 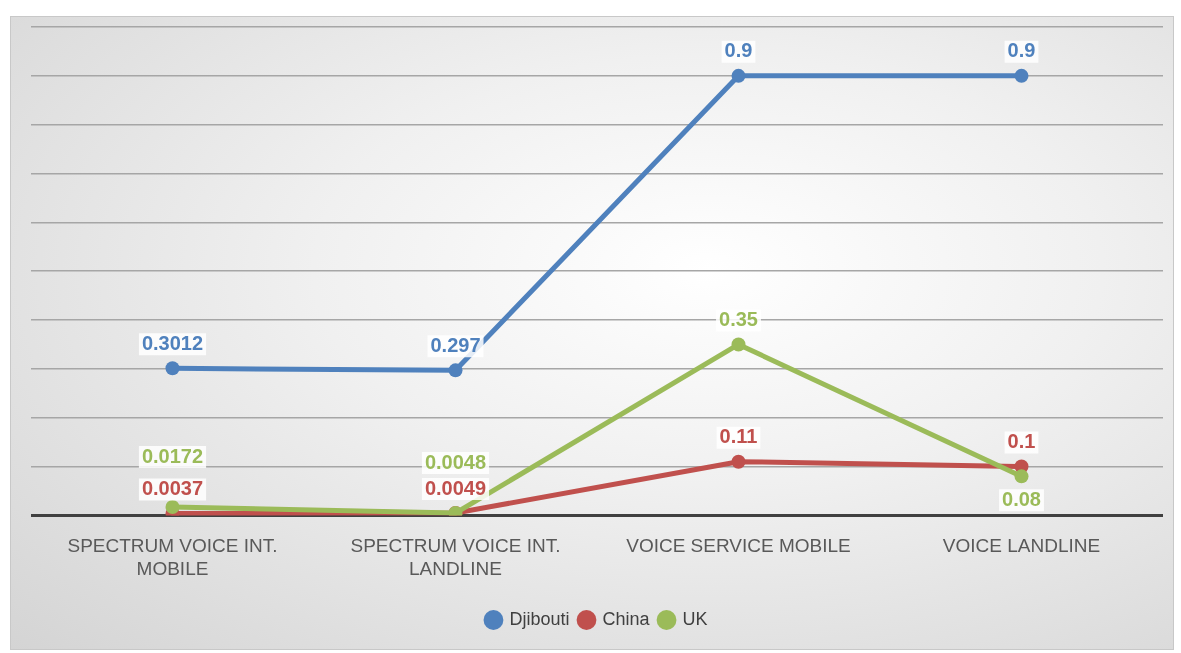 I want to click on data-label: 0.1, so click(x=1021, y=441).